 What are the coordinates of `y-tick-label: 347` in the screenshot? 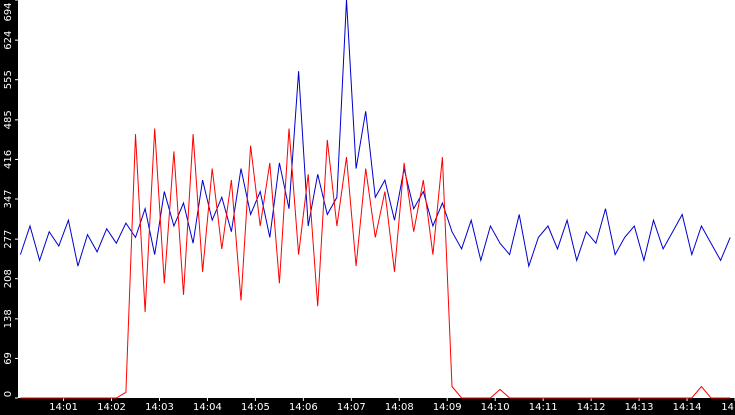 It's located at (8, 198).